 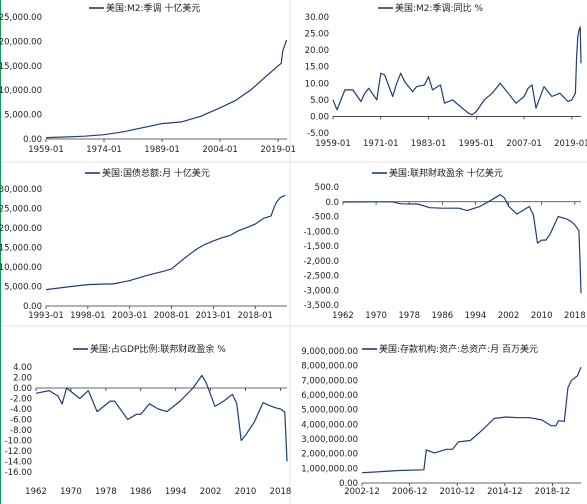 What do you see at coordinates (362, 492) in the screenshot?
I see `x-tick-label: 2002-12` at bounding box center [362, 492].